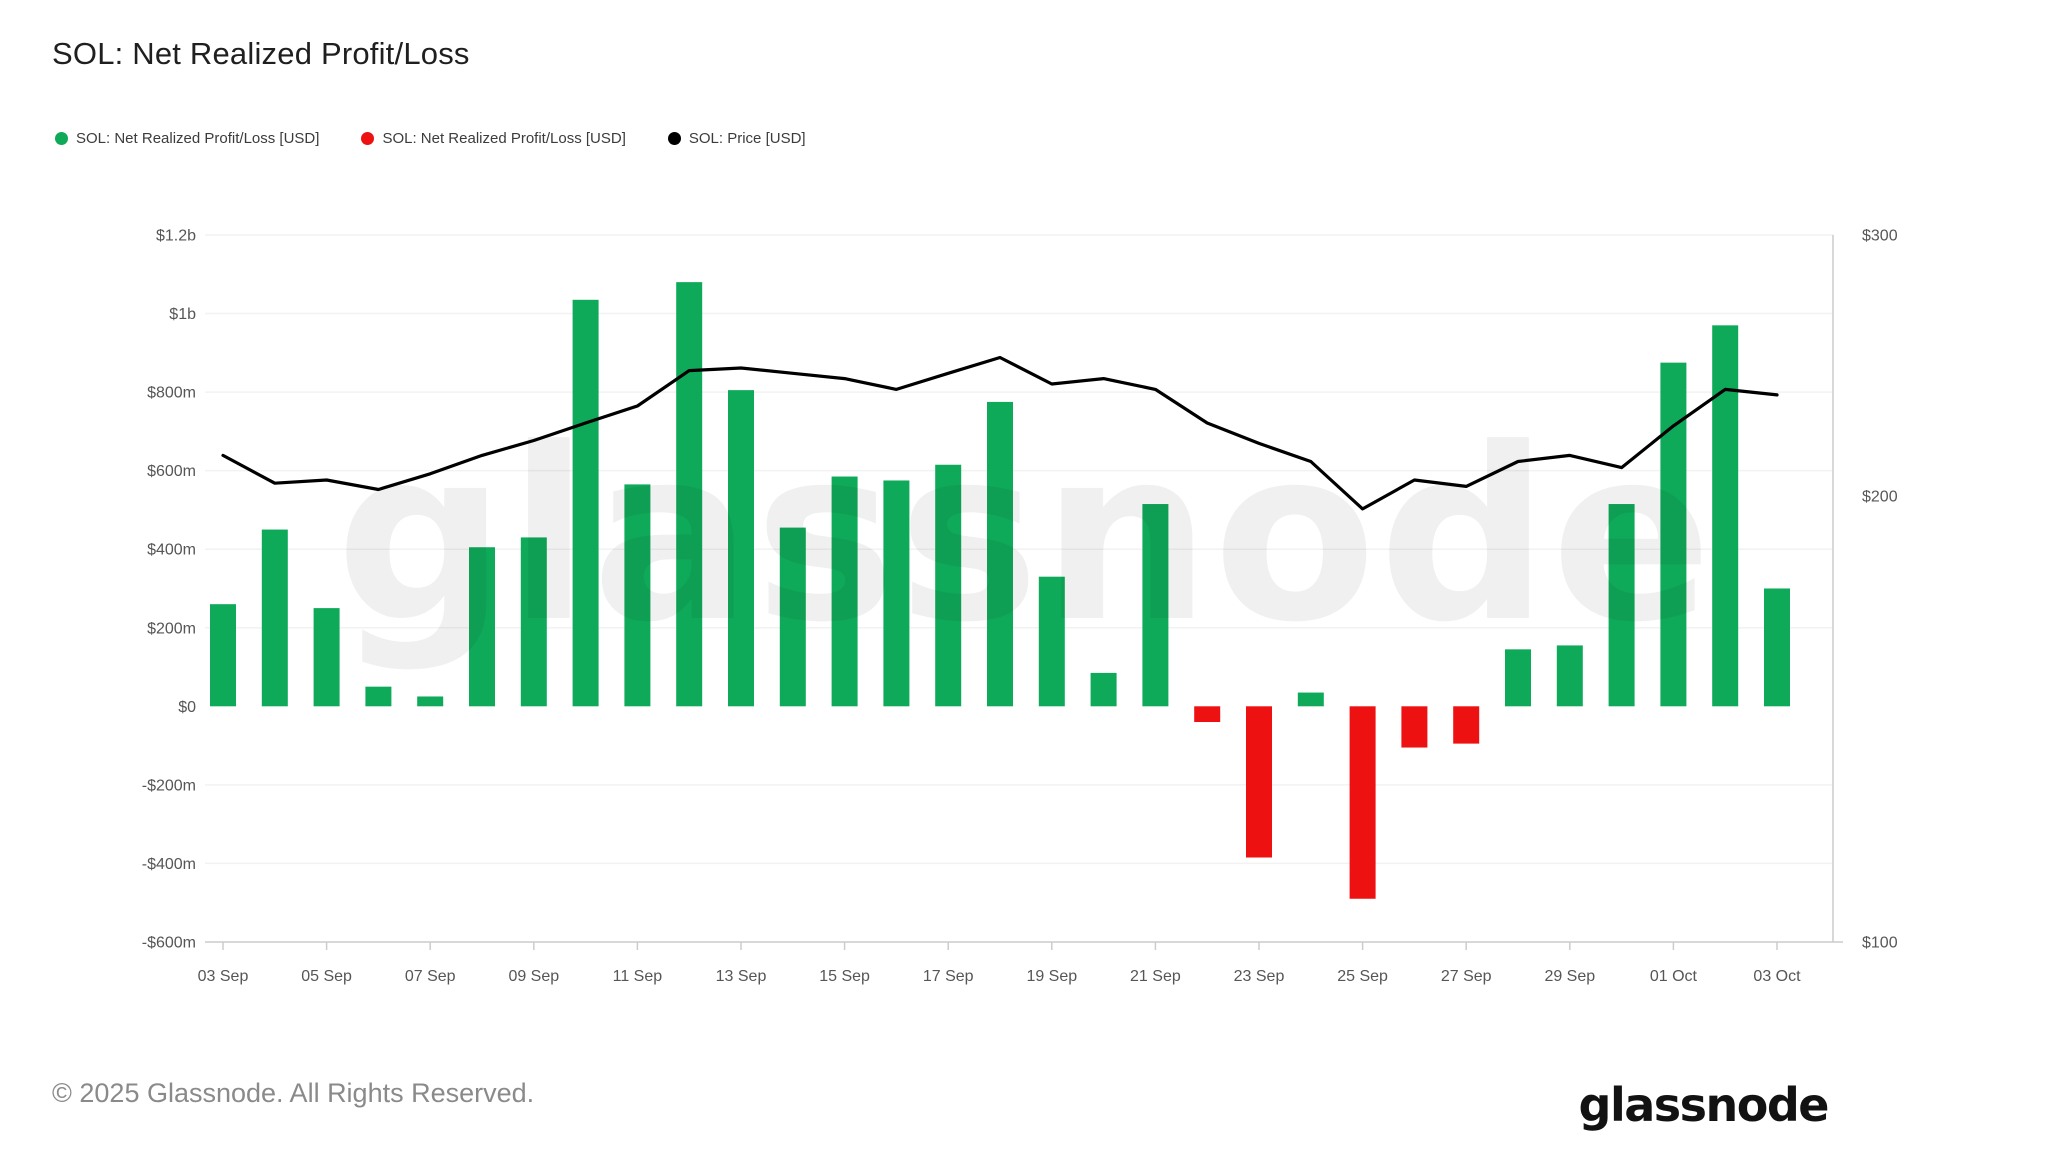 The width and height of the screenshot is (2048, 1152). What do you see at coordinates (1569, 676) in the screenshot?
I see `profit-bar-29-sep` at bounding box center [1569, 676].